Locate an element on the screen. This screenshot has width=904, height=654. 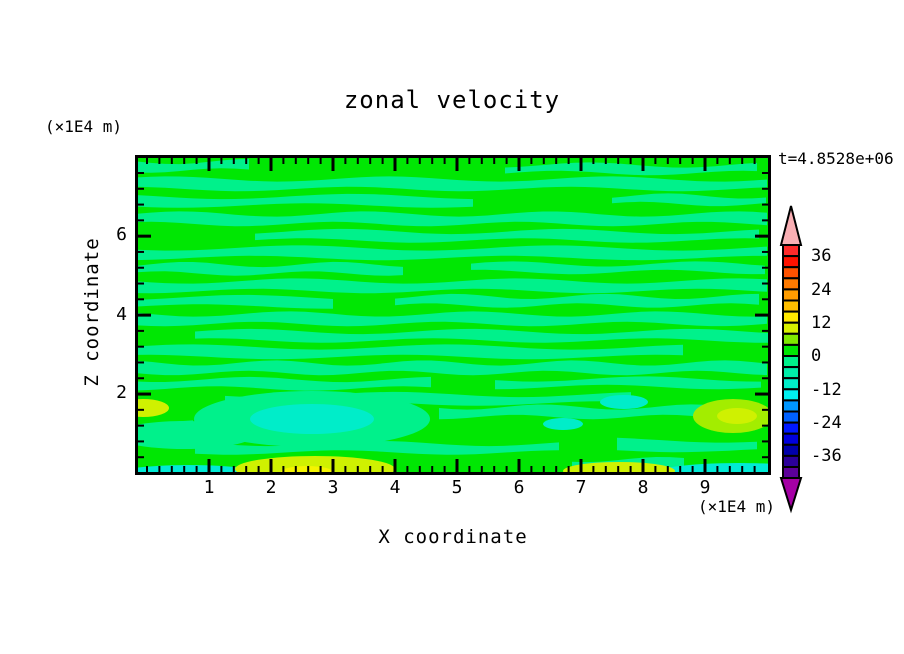
colorbar-tick-label: 0 is located at coordinates (816, 356).